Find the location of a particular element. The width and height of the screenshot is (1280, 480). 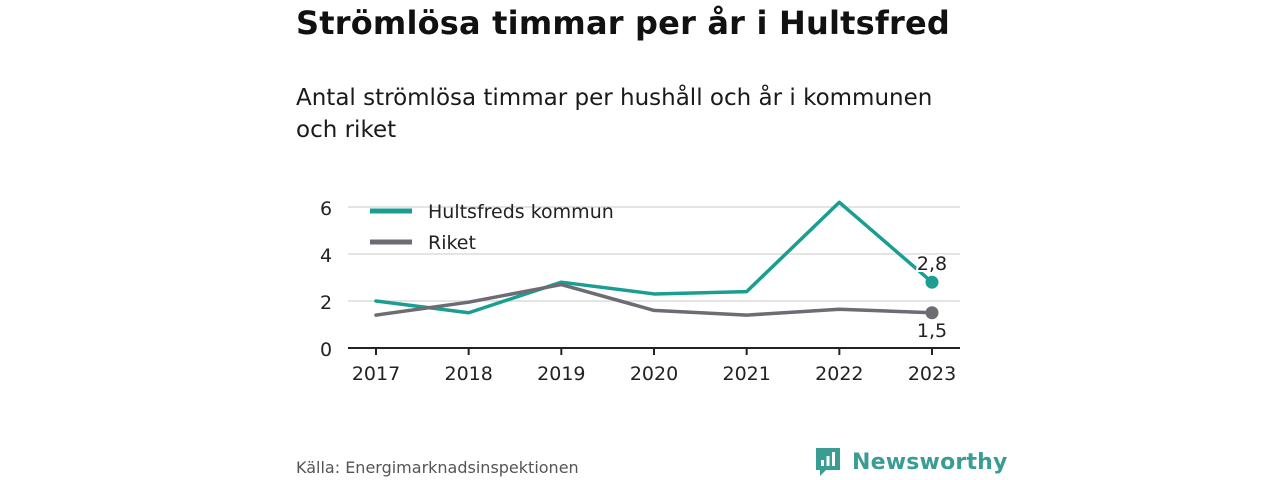

y-tick-label: 4 is located at coordinates (326, 256).